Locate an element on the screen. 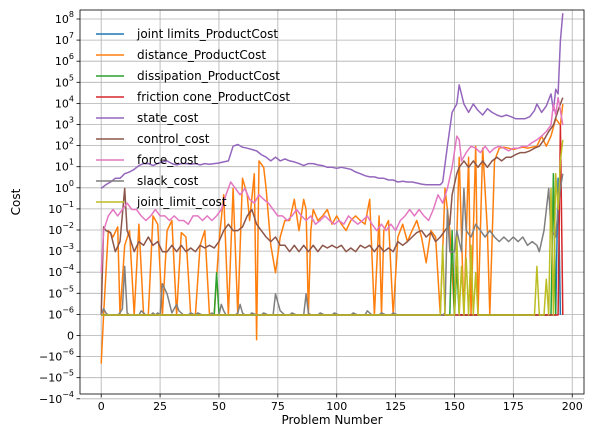 The height and width of the screenshot is (437, 590). x-tick-label: 175 is located at coordinates (513, 406).